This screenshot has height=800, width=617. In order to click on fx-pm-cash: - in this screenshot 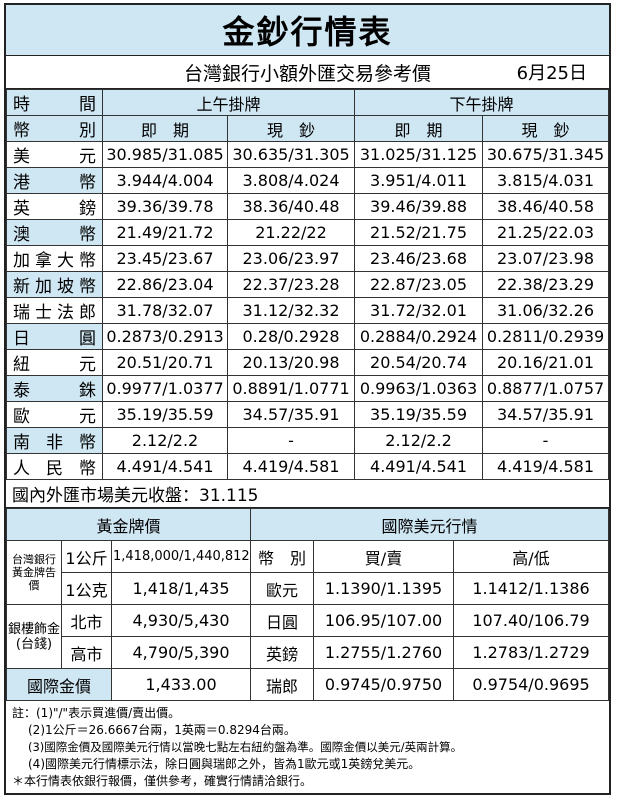, I will do `click(545, 440)`.